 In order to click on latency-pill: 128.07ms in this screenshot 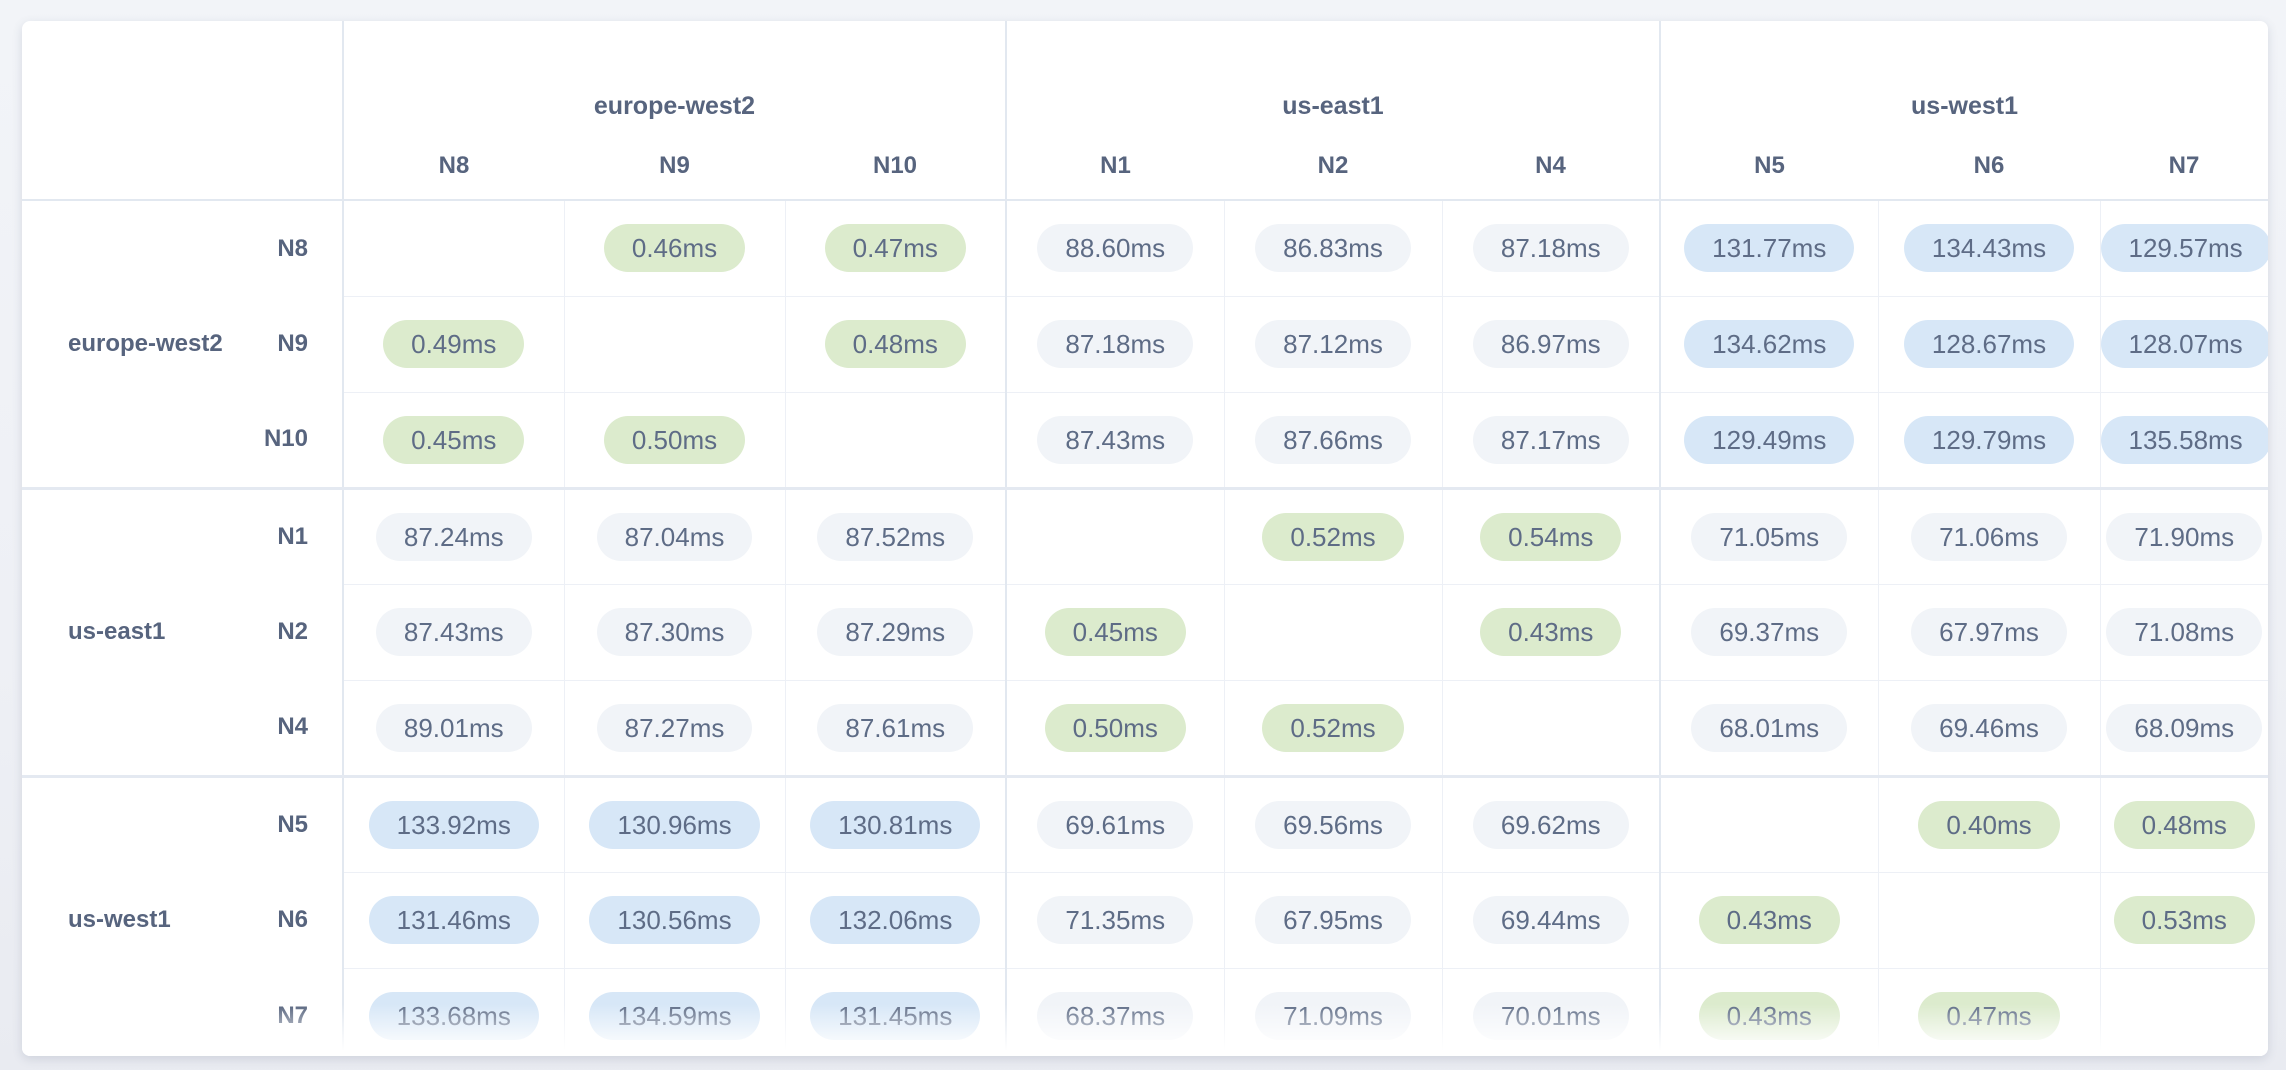, I will do `click(2184, 344)`.